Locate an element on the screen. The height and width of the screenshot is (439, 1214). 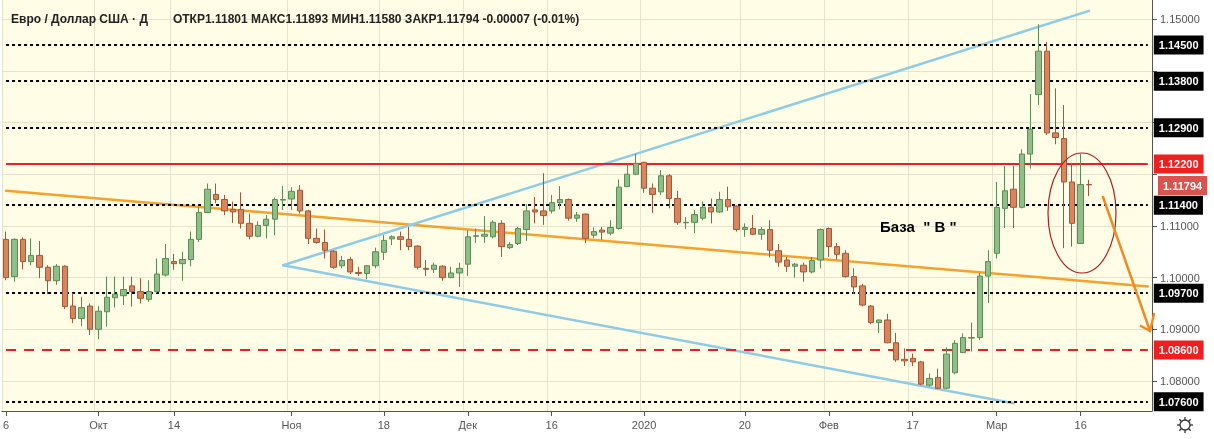
ref-line-label: 1.12900 is located at coordinates (1178, 127).